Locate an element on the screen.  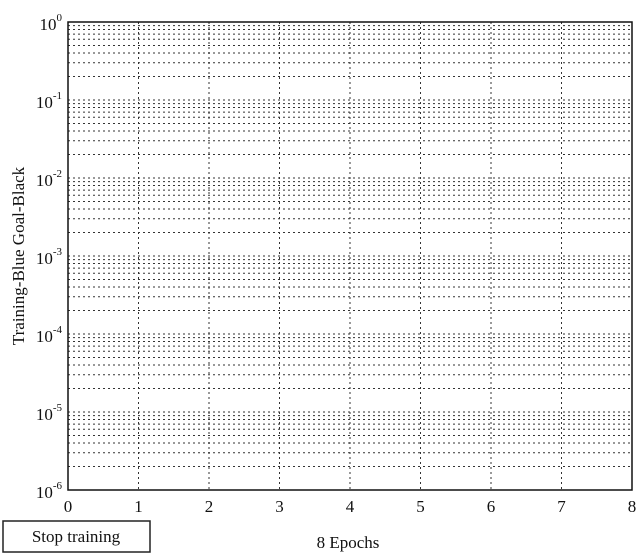
stop-button: Stop training is located at coordinates (76, 536).